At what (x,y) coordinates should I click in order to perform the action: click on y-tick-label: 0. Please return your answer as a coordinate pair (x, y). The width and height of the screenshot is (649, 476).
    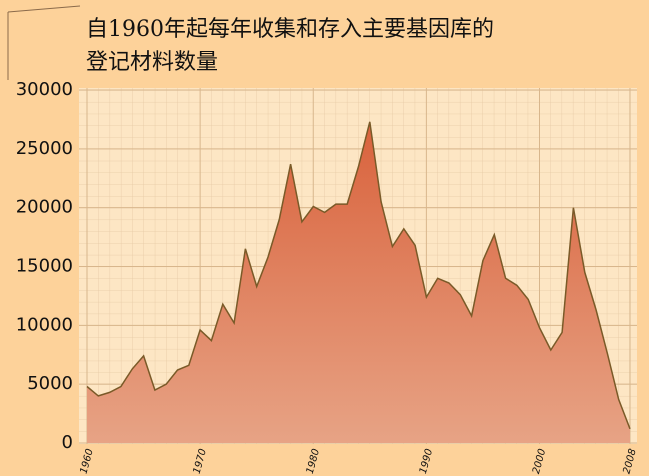
    Looking at the image, I should click on (67, 442).